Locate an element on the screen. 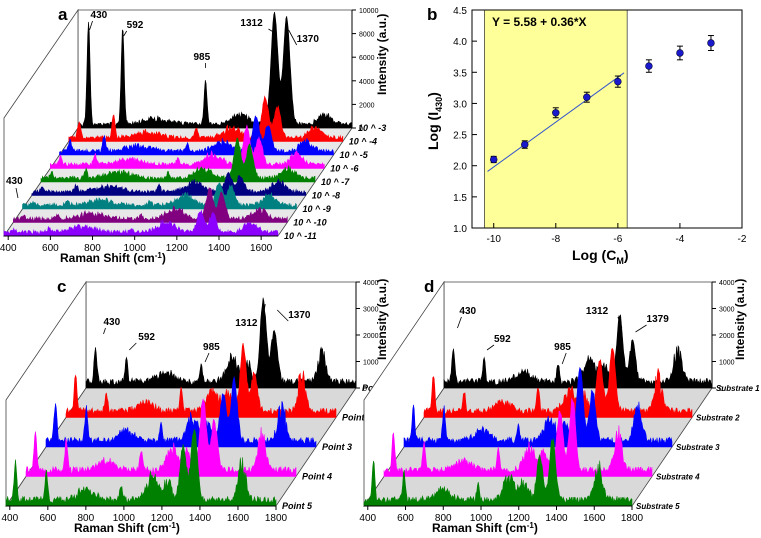 The height and width of the screenshot is (538, 761). c-z-tick-label: 4000 is located at coordinates (371, 283).